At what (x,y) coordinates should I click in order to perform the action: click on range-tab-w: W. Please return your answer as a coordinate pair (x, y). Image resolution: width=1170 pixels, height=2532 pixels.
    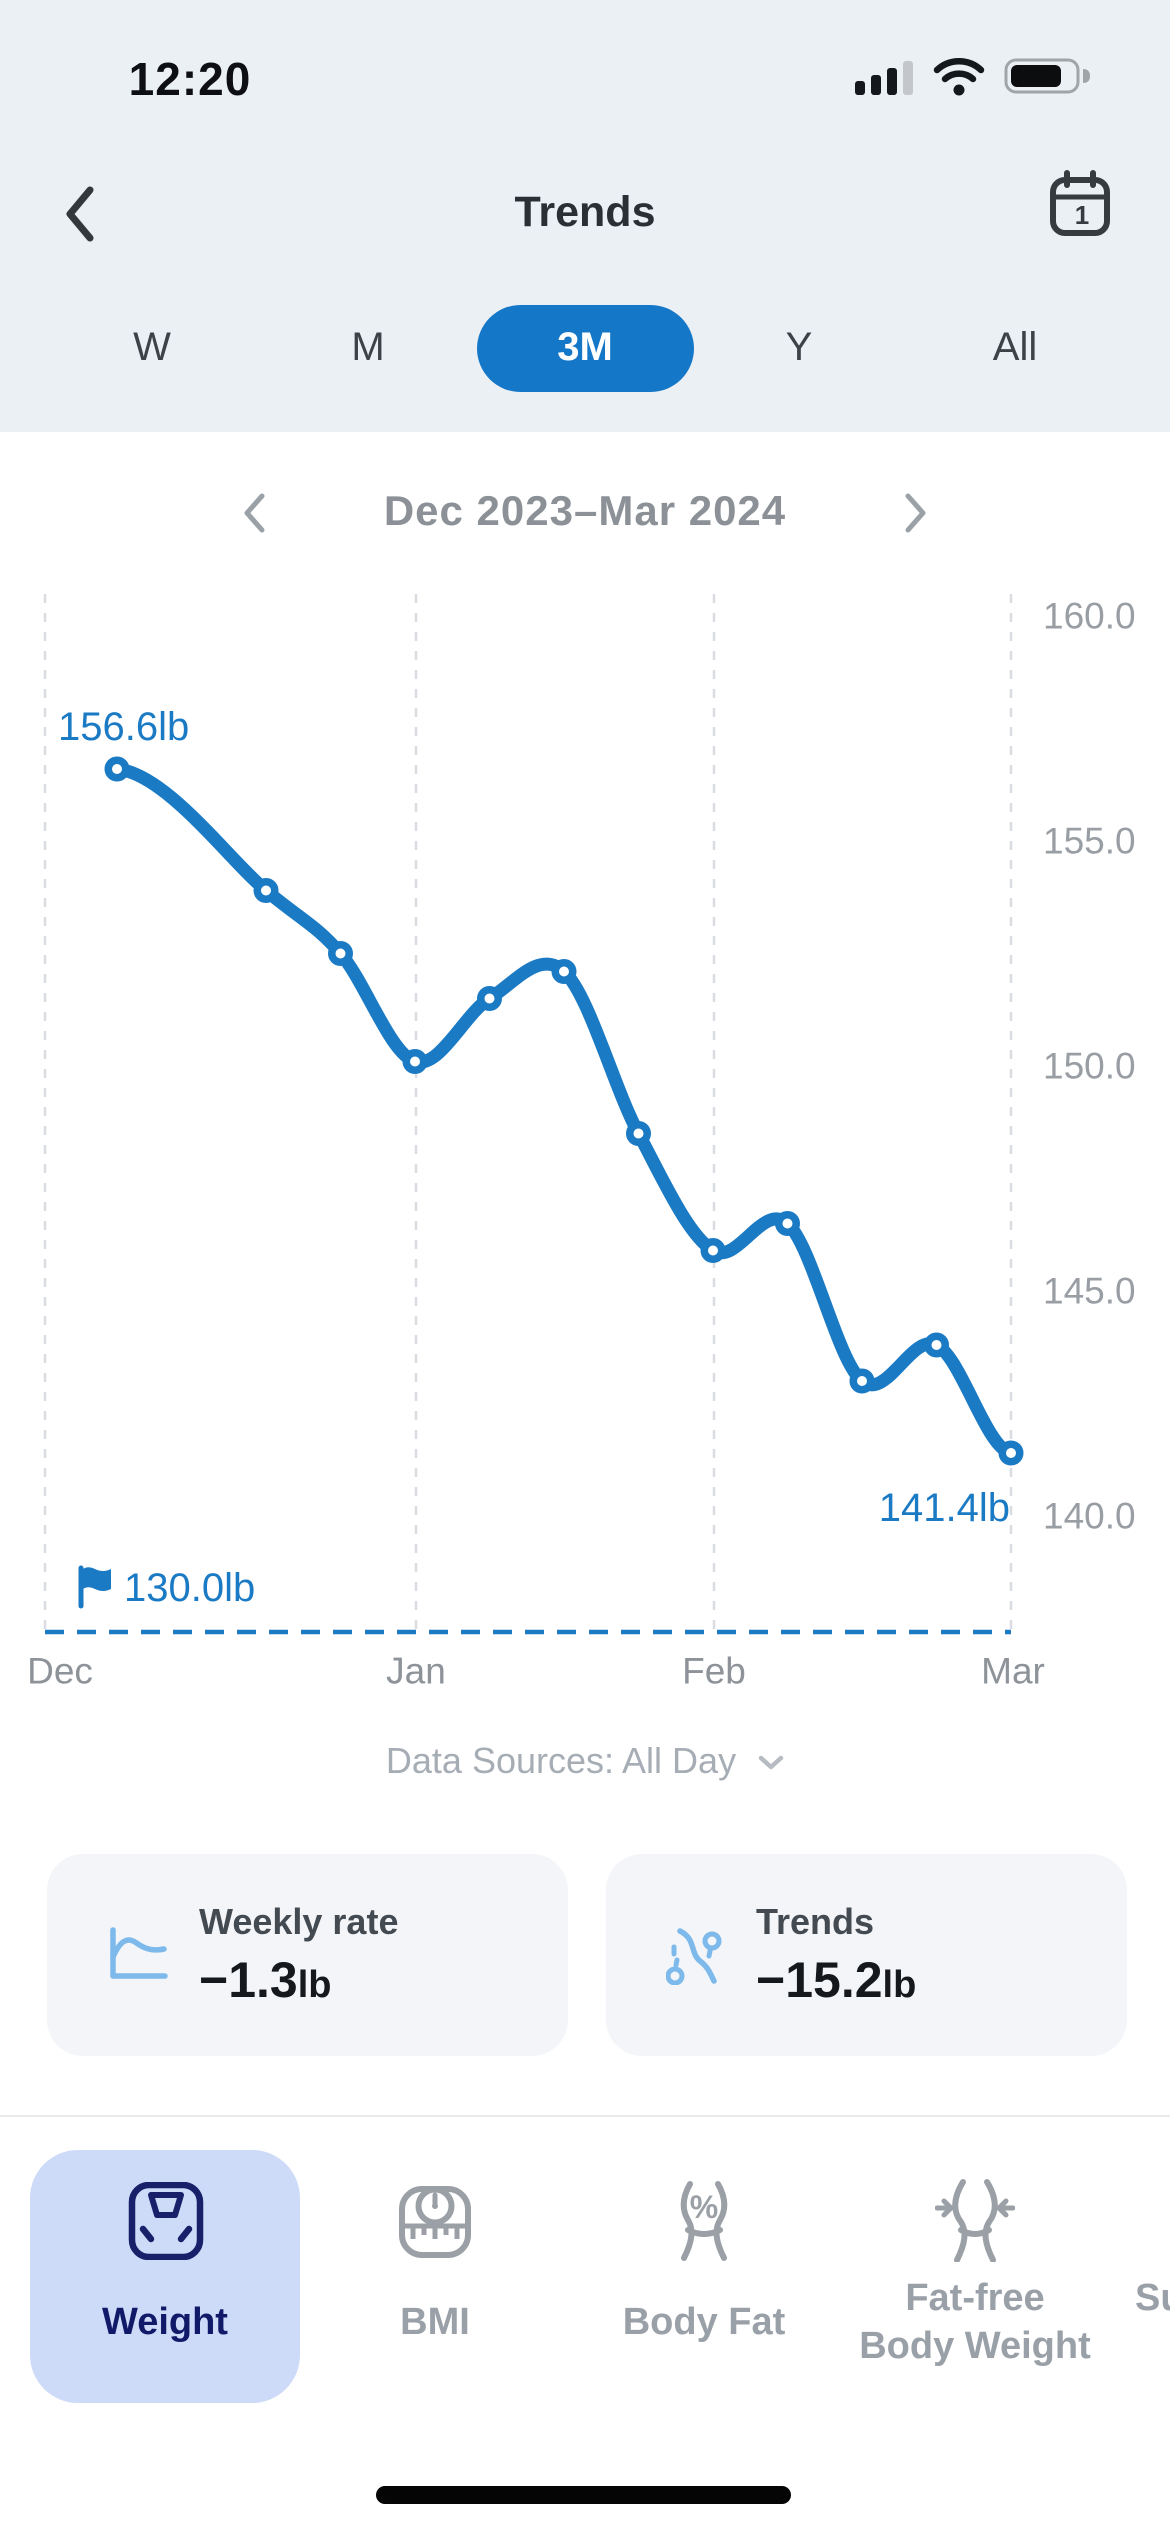
    Looking at the image, I should click on (152, 347).